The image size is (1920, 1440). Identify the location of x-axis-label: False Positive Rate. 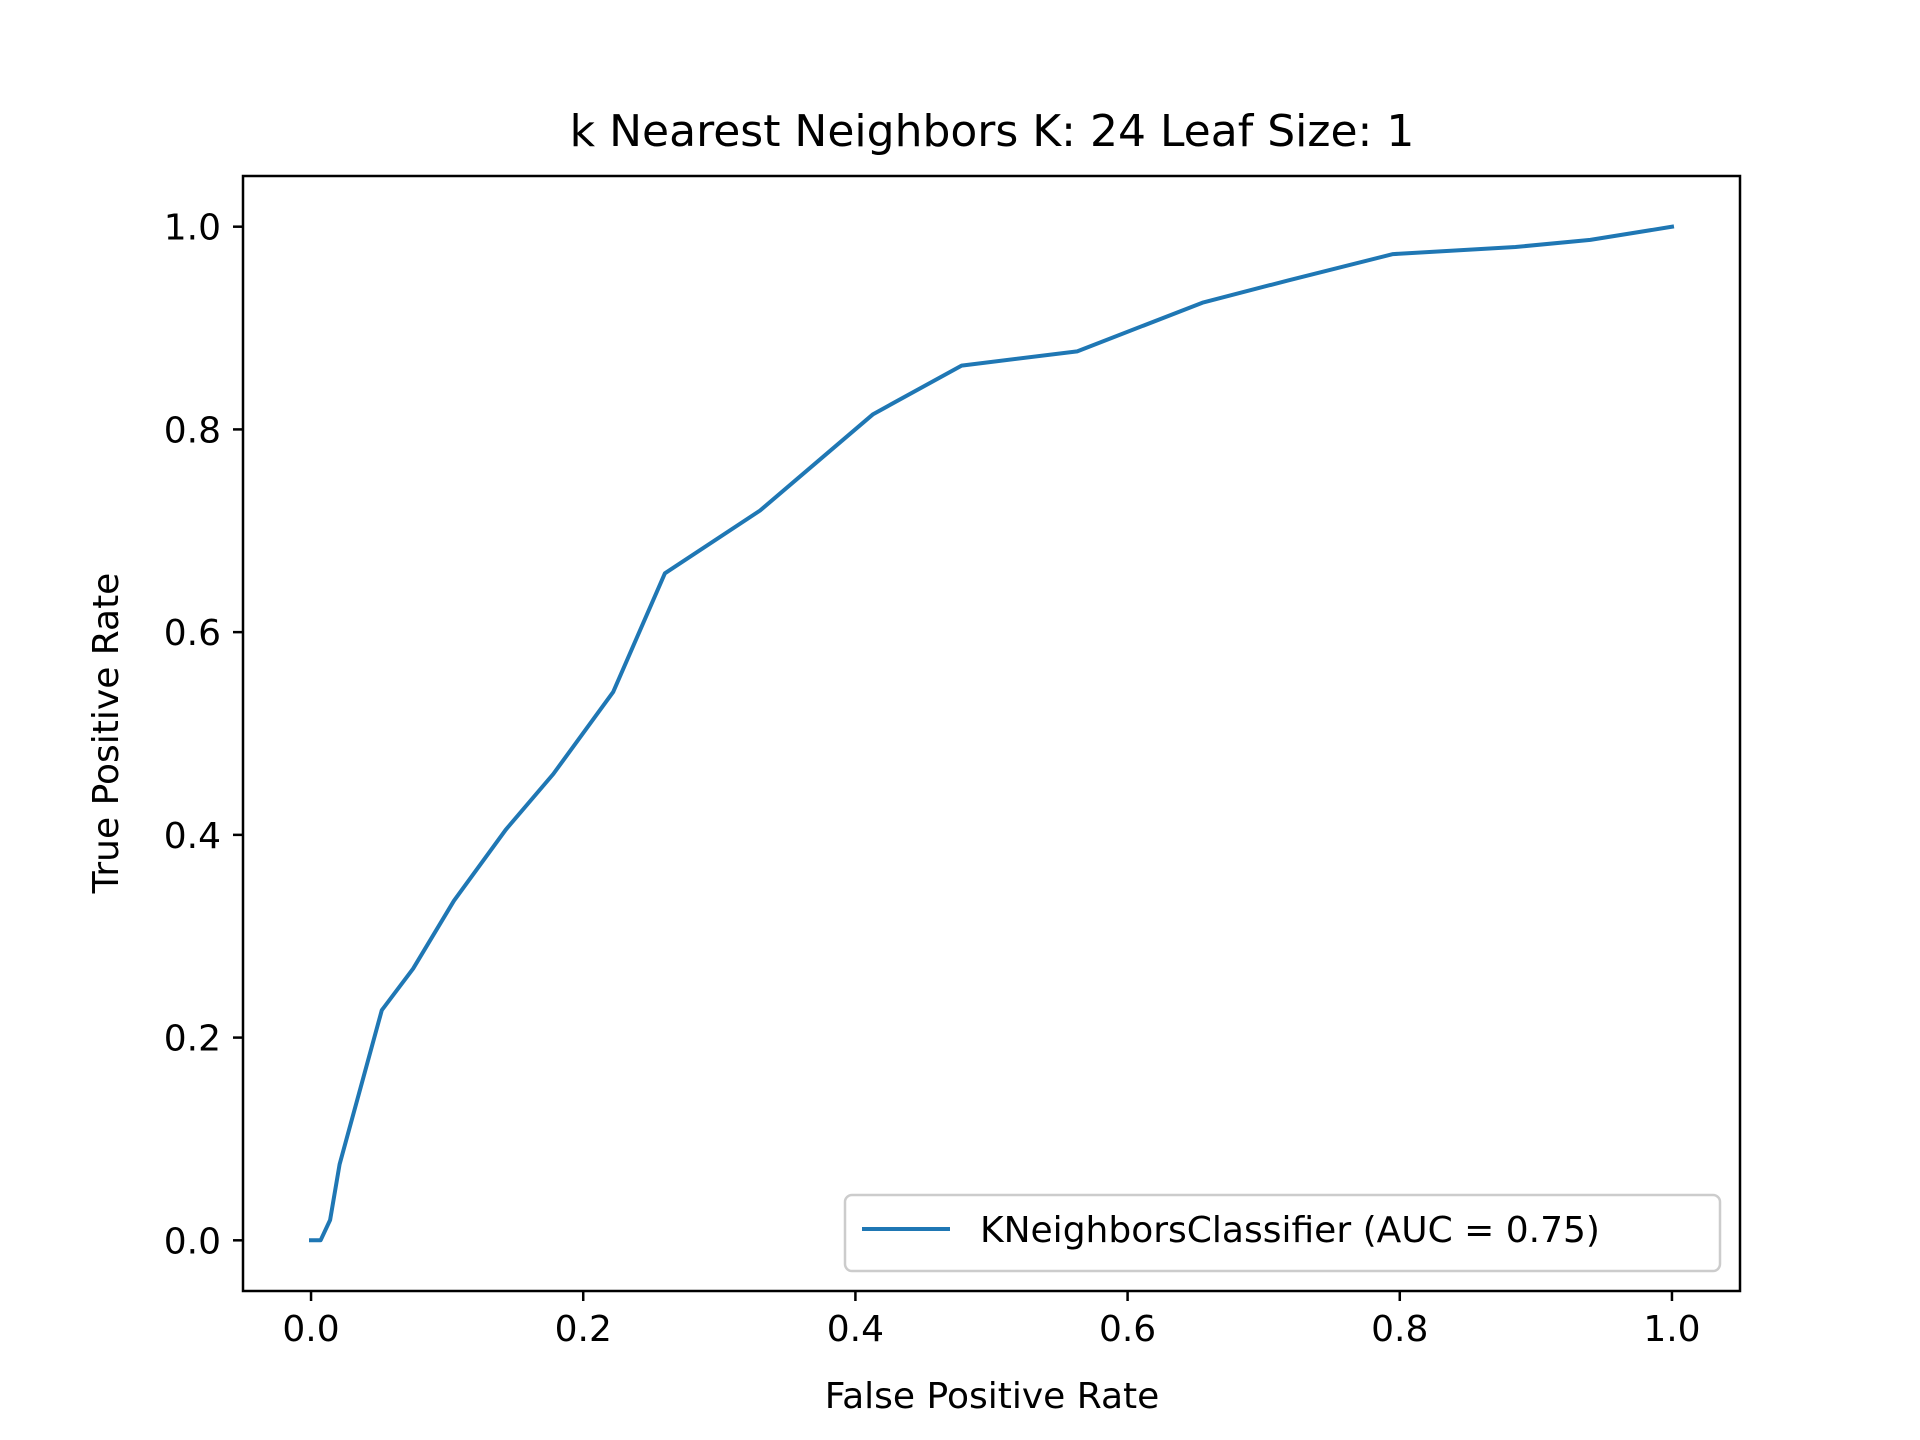
(992, 1396).